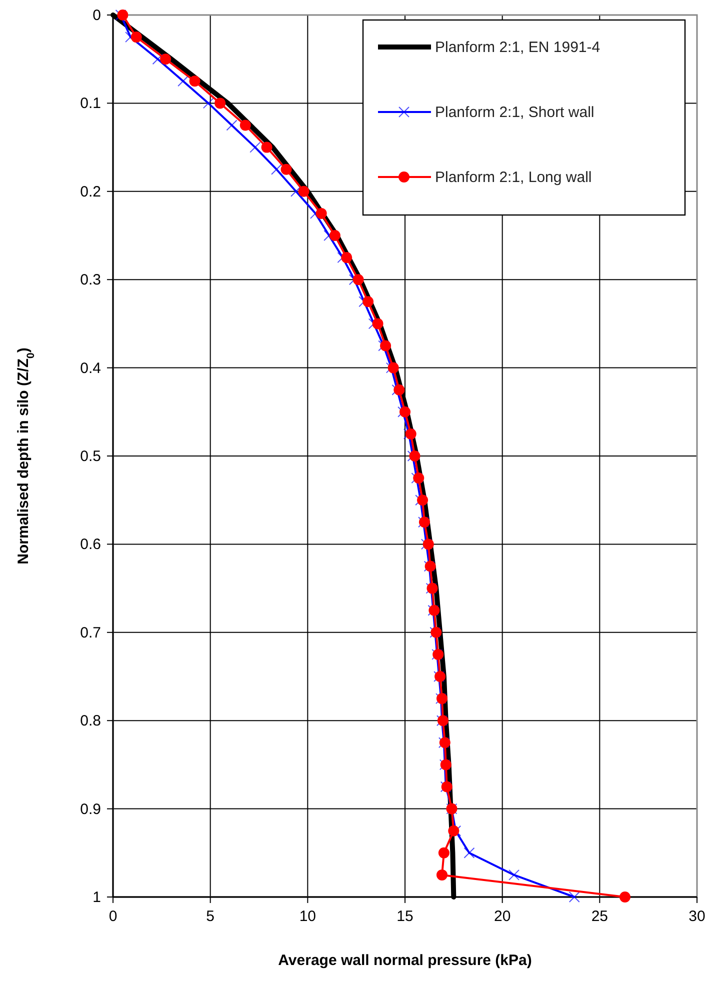 The width and height of the screenshot is (710, 984). Describe the element at coordinates (599, 916) in the screenshot. I see `x-tick-label: 25` at that location.